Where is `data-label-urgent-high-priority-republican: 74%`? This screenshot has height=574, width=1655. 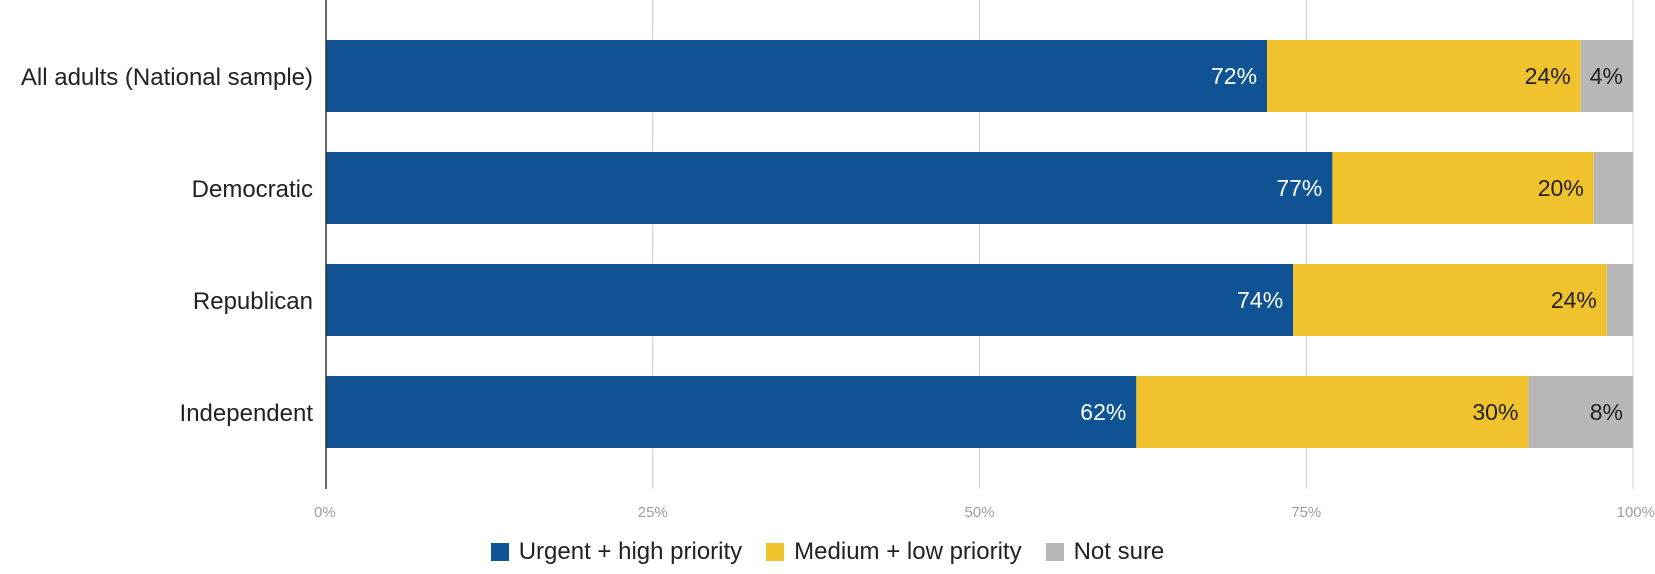 data-label-urgent-high-priority-republican: 74% is located at coordinates (1260, 300).